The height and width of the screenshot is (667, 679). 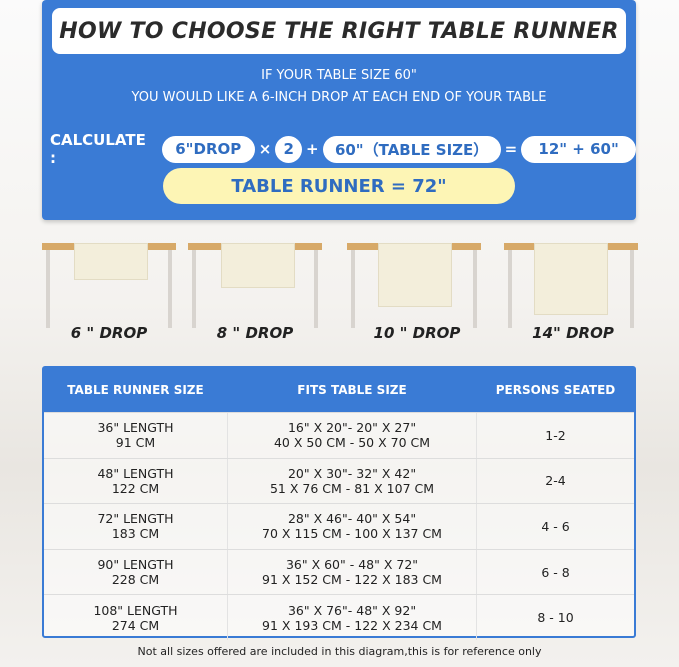 I want to click on header-fits-table: FITS TABLE SIZE, so click(x=352, y=390).